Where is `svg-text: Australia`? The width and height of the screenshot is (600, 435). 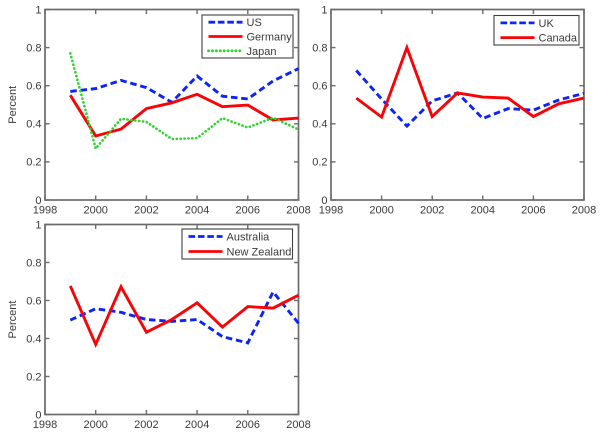 svg-text: Australia is located at coordinates (249, 238).